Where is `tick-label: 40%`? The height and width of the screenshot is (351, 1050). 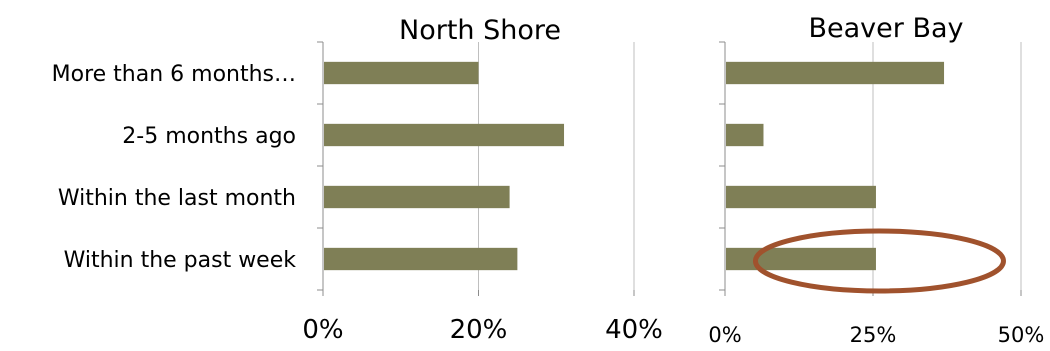
tick-label: 40% is located at coordinates (634, 330).